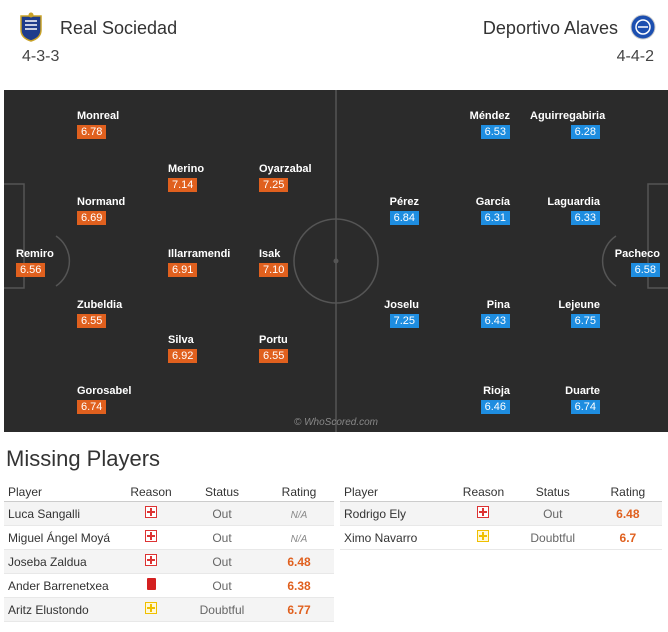  Describe the element at coordinates (199, 254) in the screenshot. I see `player-name: Illarramendi` at that location.